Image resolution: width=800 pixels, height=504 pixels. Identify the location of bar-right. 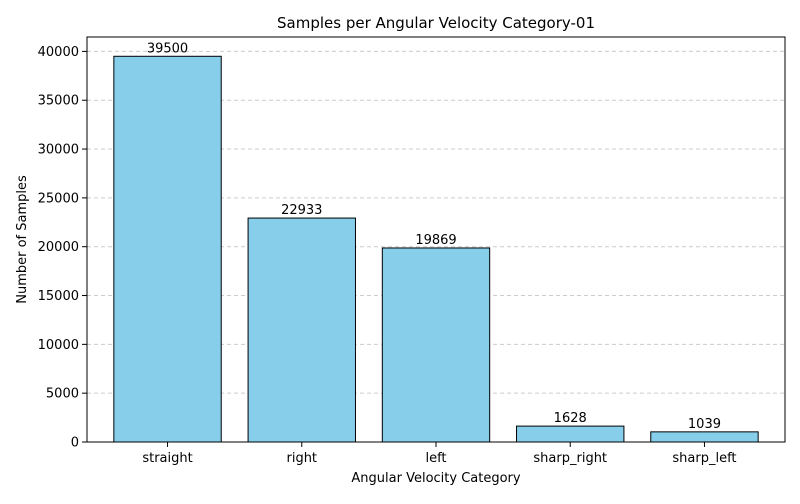
(301, 330).